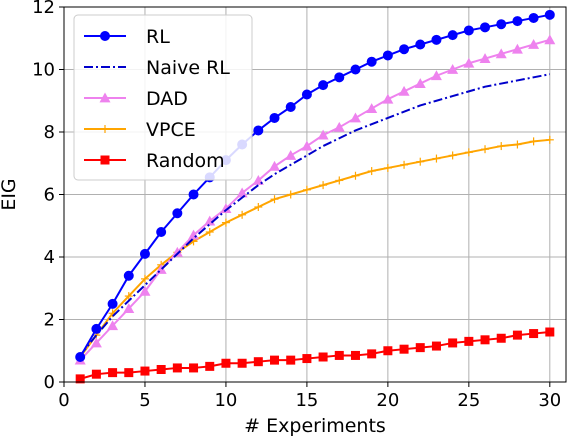 Image resolution: width=570 pixels, height=436 pixels. Describe the element at coordinates (167, 99) in the screenshot. I see `legend-label: DAD` at that location.